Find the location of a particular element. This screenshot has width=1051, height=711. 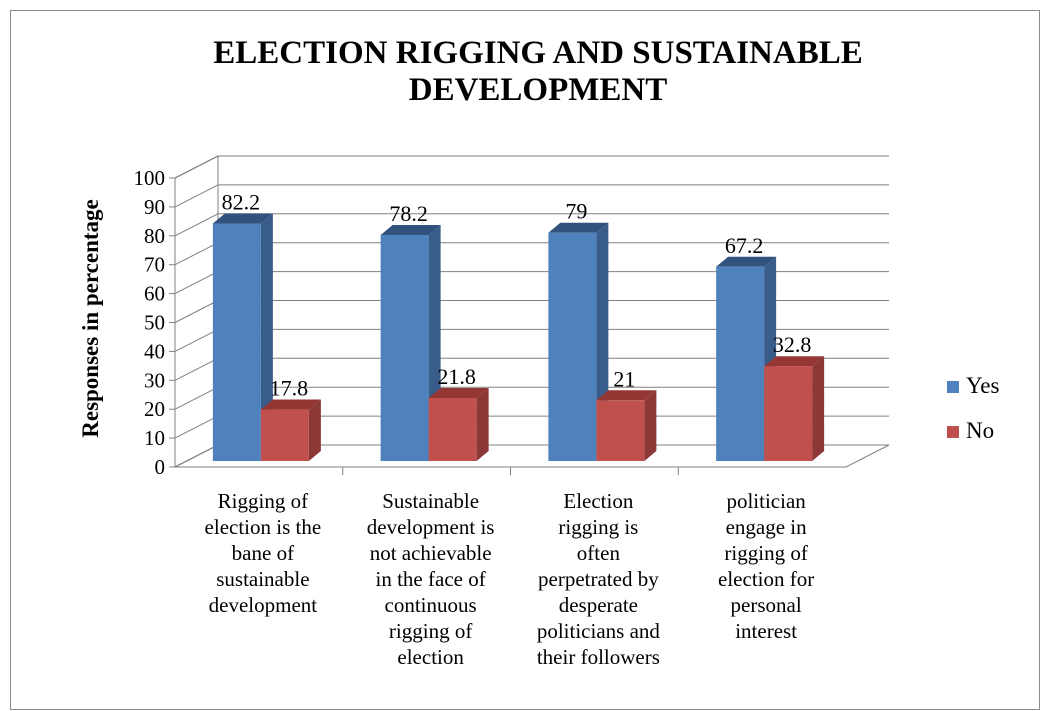

y-tick-label: 10 is located at coordinates (154, 438).